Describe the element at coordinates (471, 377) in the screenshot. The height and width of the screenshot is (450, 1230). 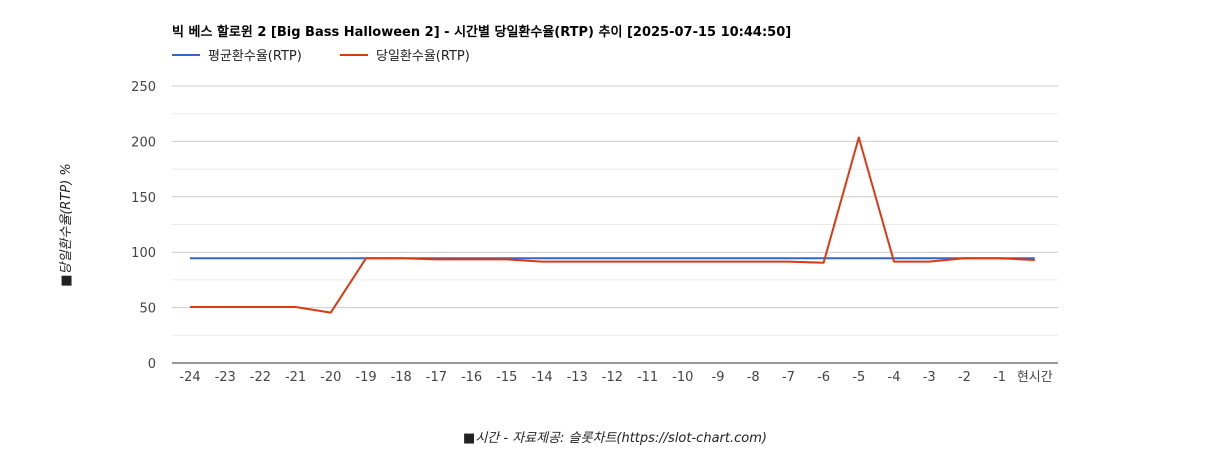
I see `x-tick-label: -16` at that location.